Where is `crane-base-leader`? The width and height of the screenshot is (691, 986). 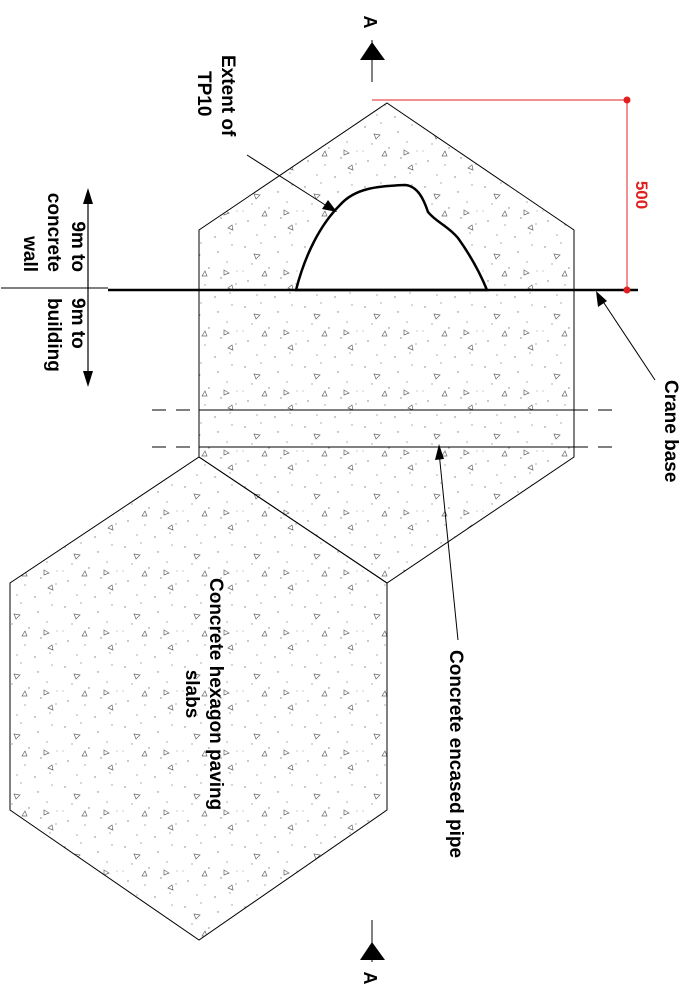 crane-base-leader is located at coordinates (626, 336).